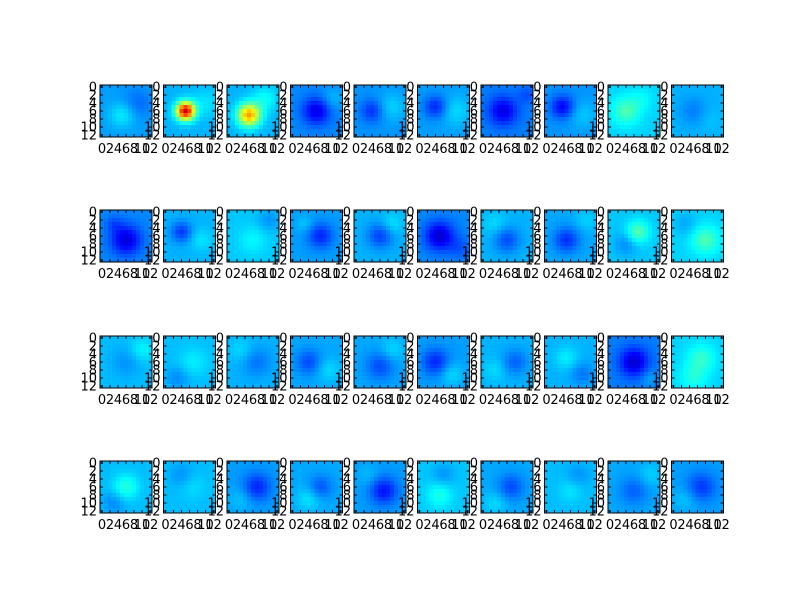 The width and height of the screenshot is (800, 600). I want to click on y-tick-label: 8, so click(156, 245).